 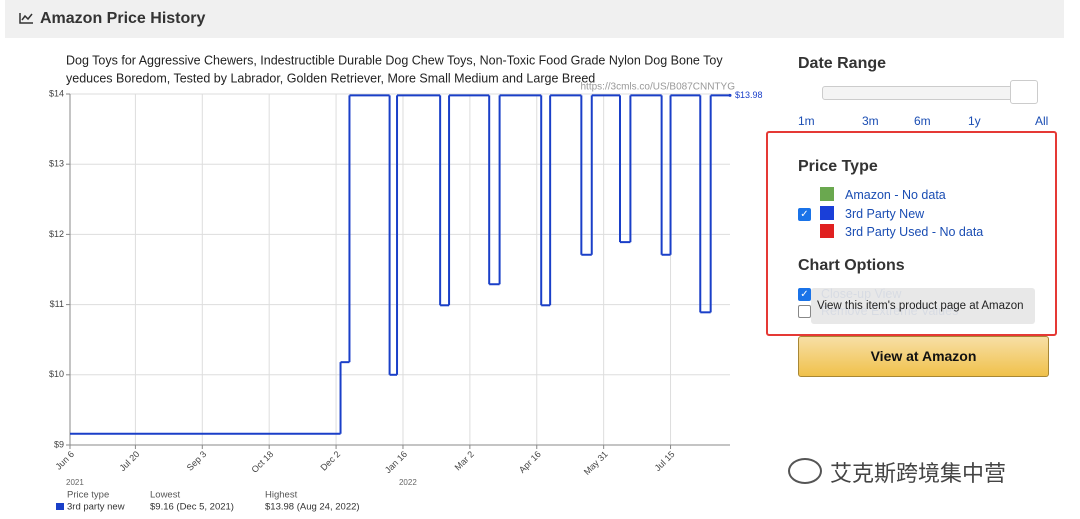 What do you see at coordinates (658, 87) in the screenshot?
I see `source-url: https://3cmls.co/US/B087CNNTYG` at bounding box center [658, 87].